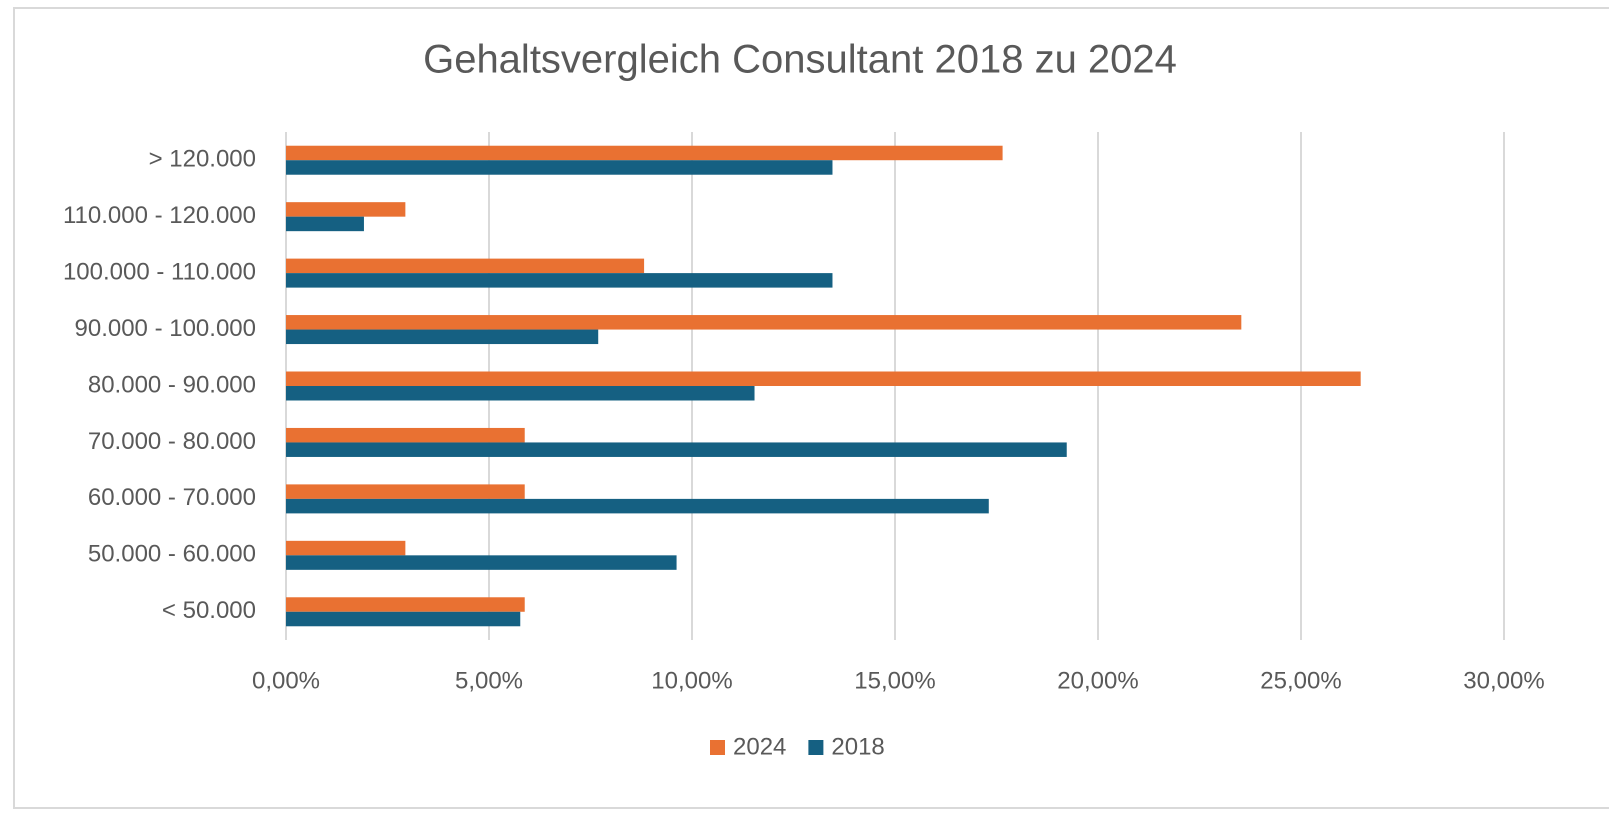 This screenshot has height=819, width=1609. I want to click on y-tick-label: 90.000 - 100.000, so click(166, 328).